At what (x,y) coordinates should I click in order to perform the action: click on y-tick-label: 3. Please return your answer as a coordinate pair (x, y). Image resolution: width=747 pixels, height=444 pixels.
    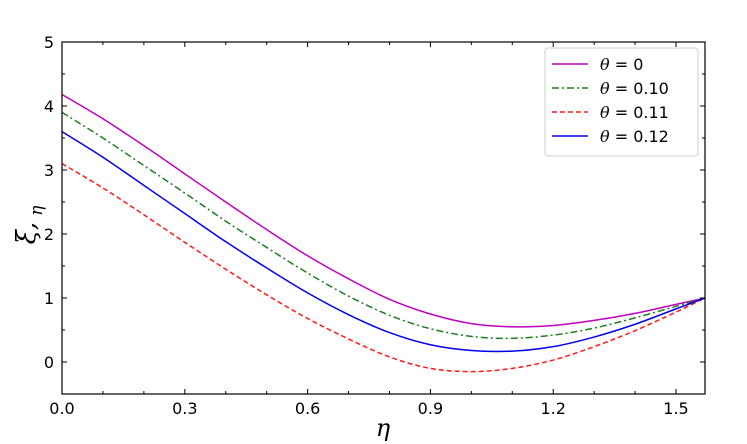
    Looking at the image, I should click on (49, 170).